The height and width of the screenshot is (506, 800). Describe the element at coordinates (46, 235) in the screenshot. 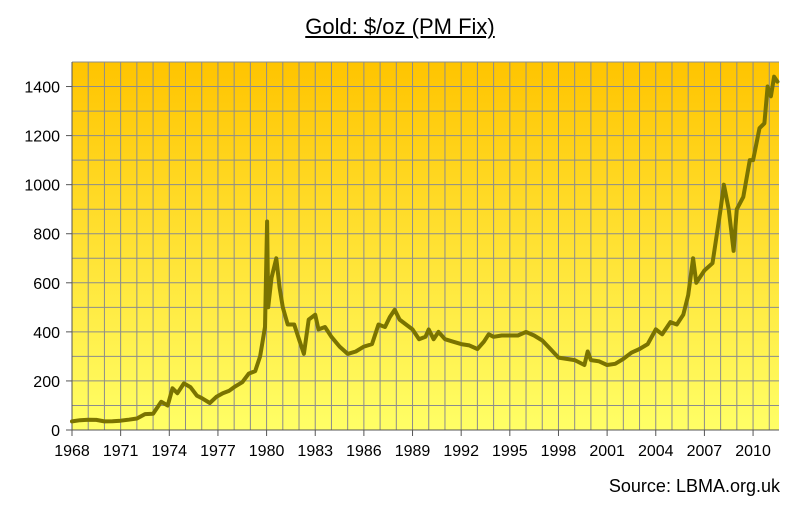

I see `y-tick-label: 800` at that location.